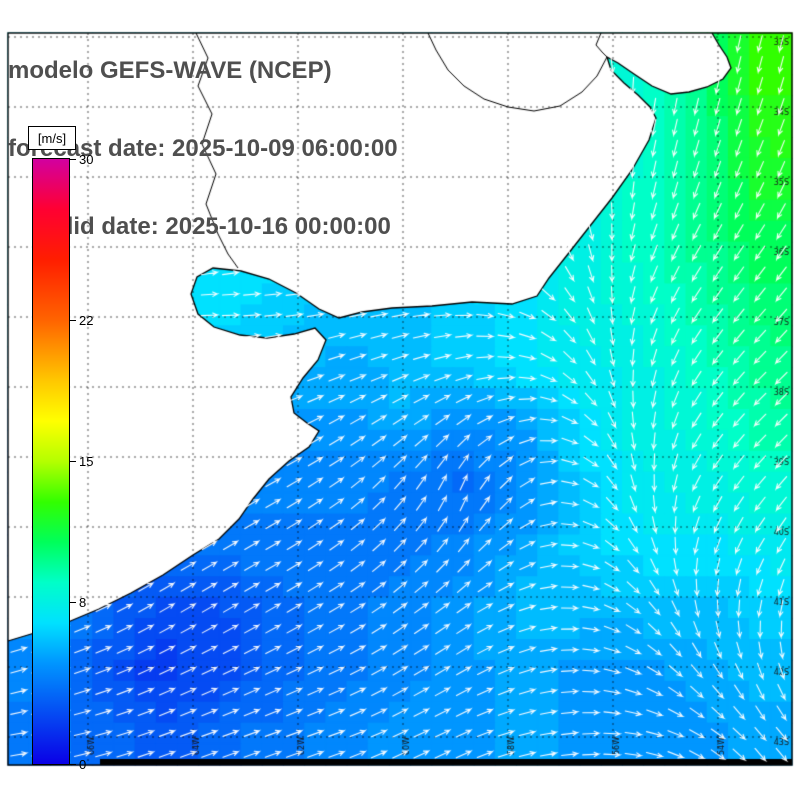  I want to click on colorbar-gradient, so click(51, 461).